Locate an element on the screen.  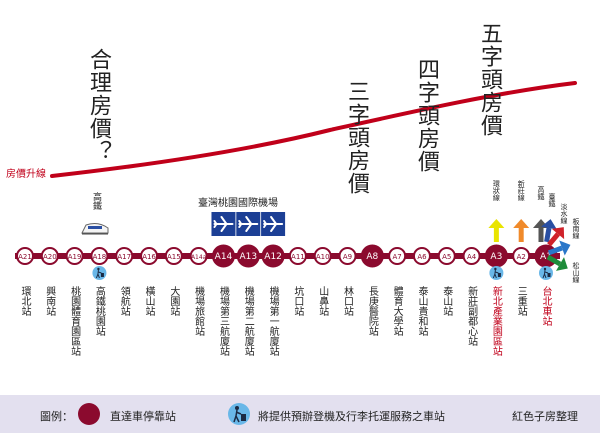
station-name-a2: 三重站 is located at coordinates (521, 301).